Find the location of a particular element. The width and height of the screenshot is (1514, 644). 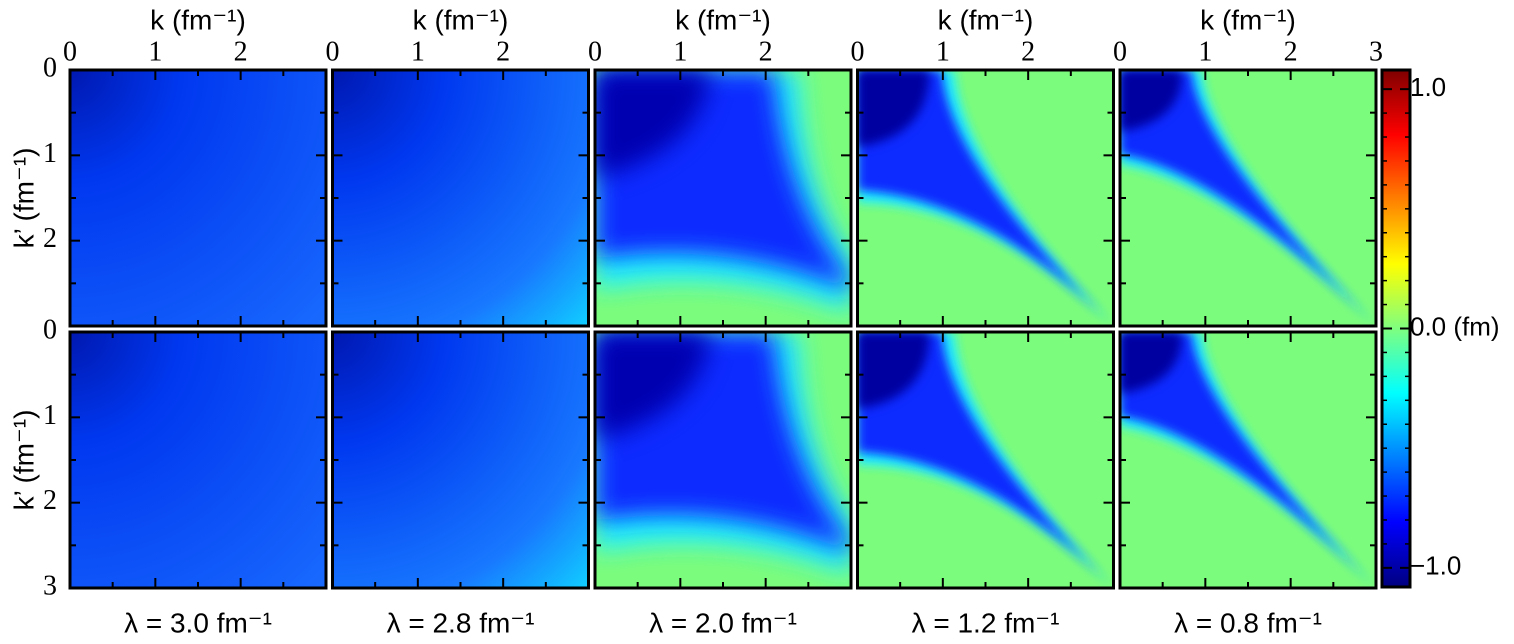

x-tick-label: 3 is located at coordinates (1376, 51).